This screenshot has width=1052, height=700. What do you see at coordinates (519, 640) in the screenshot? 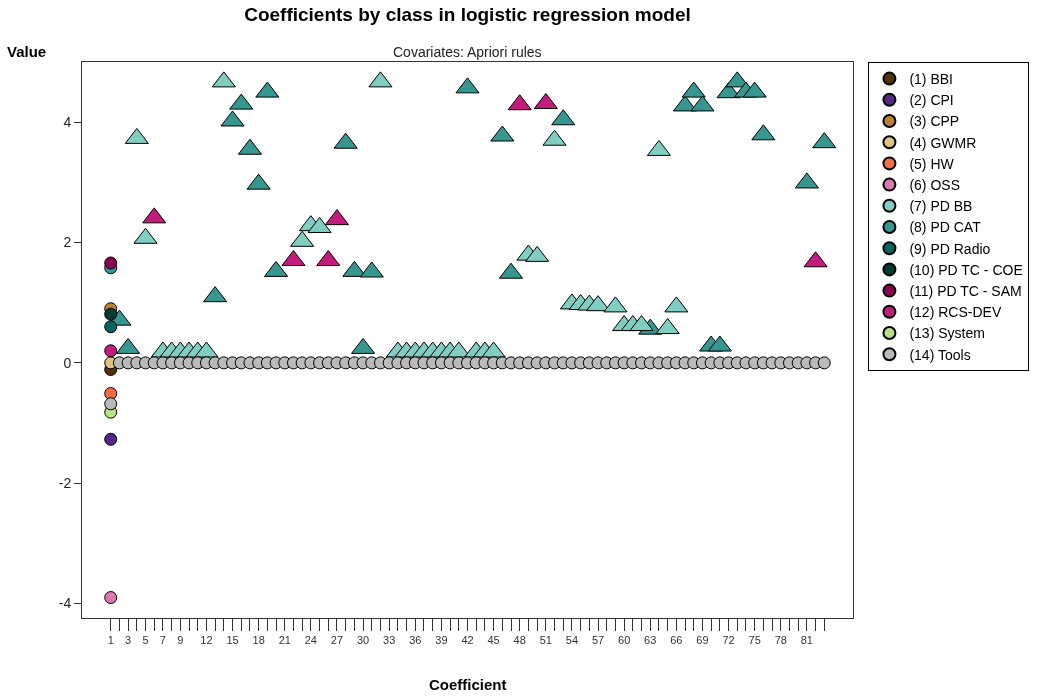
I see `x-tick-label: 48` at bounding box center [519, 640].